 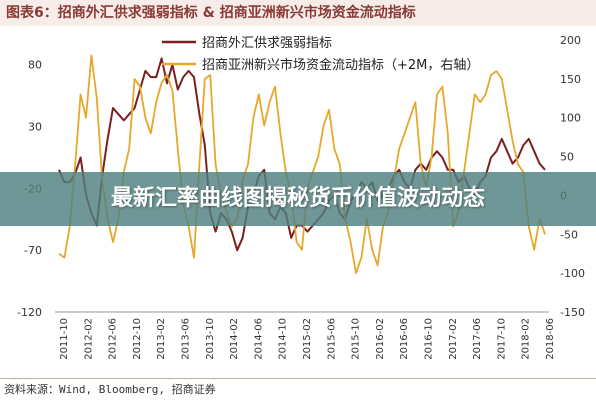 What do you see at coordinates (110, 389) in the screenshot?
I see `source-note: 资料来源：Wind, Bloomberg, 招商证券` at bounding box center [110, 389].